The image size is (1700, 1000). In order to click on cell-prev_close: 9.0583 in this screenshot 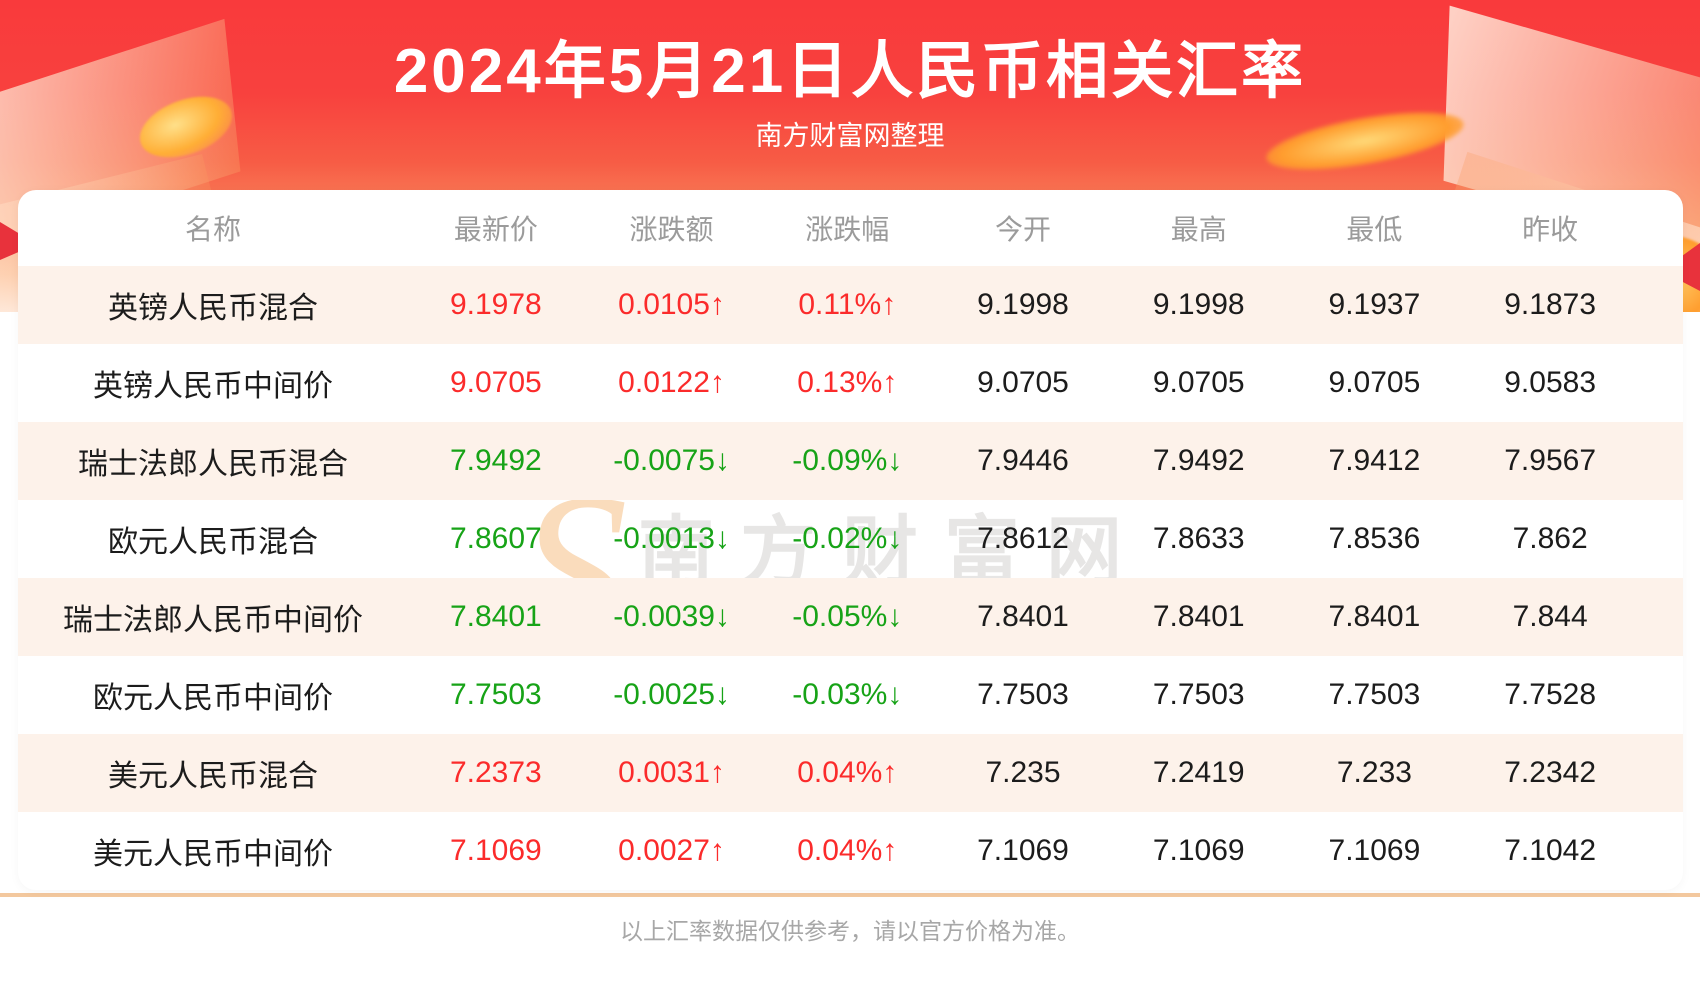, I will do `click(1550, 382)`.